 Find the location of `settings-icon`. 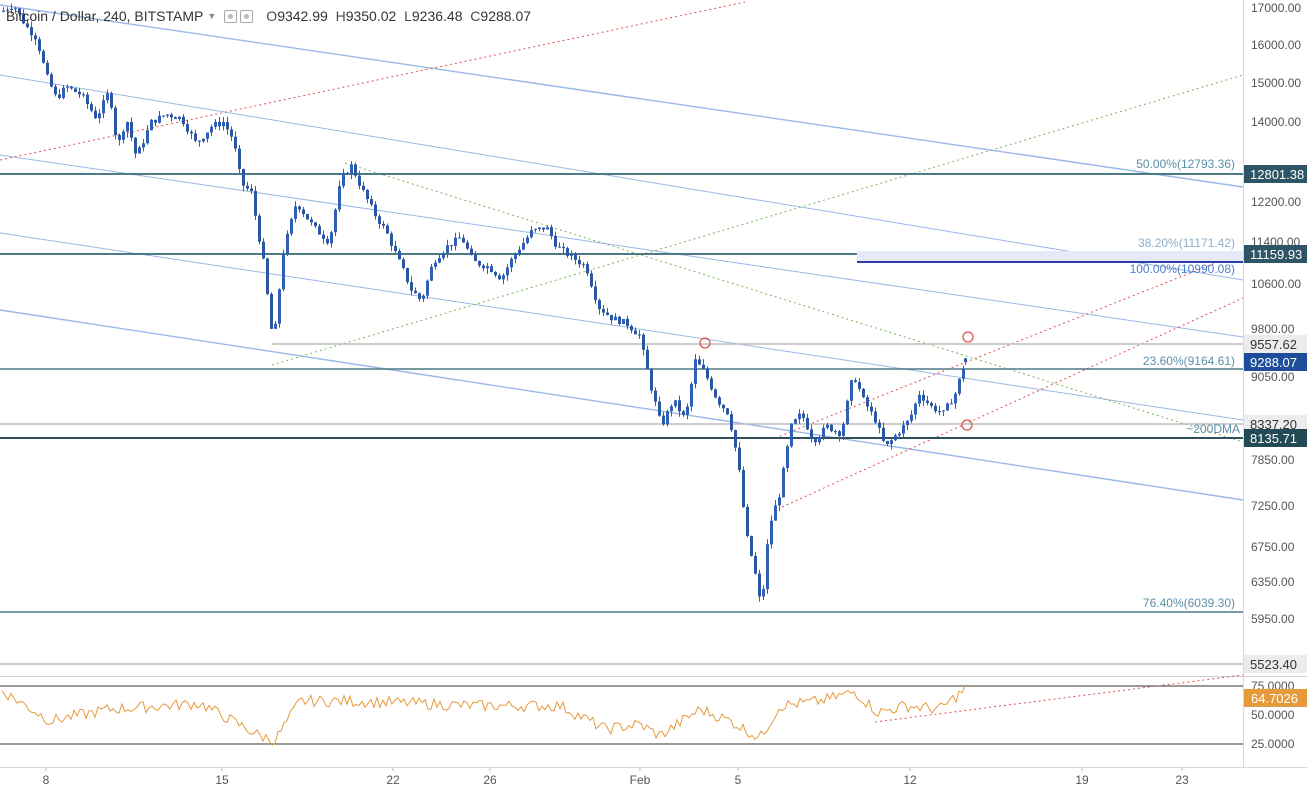

settings-icon is located at coordinates (247, 16).